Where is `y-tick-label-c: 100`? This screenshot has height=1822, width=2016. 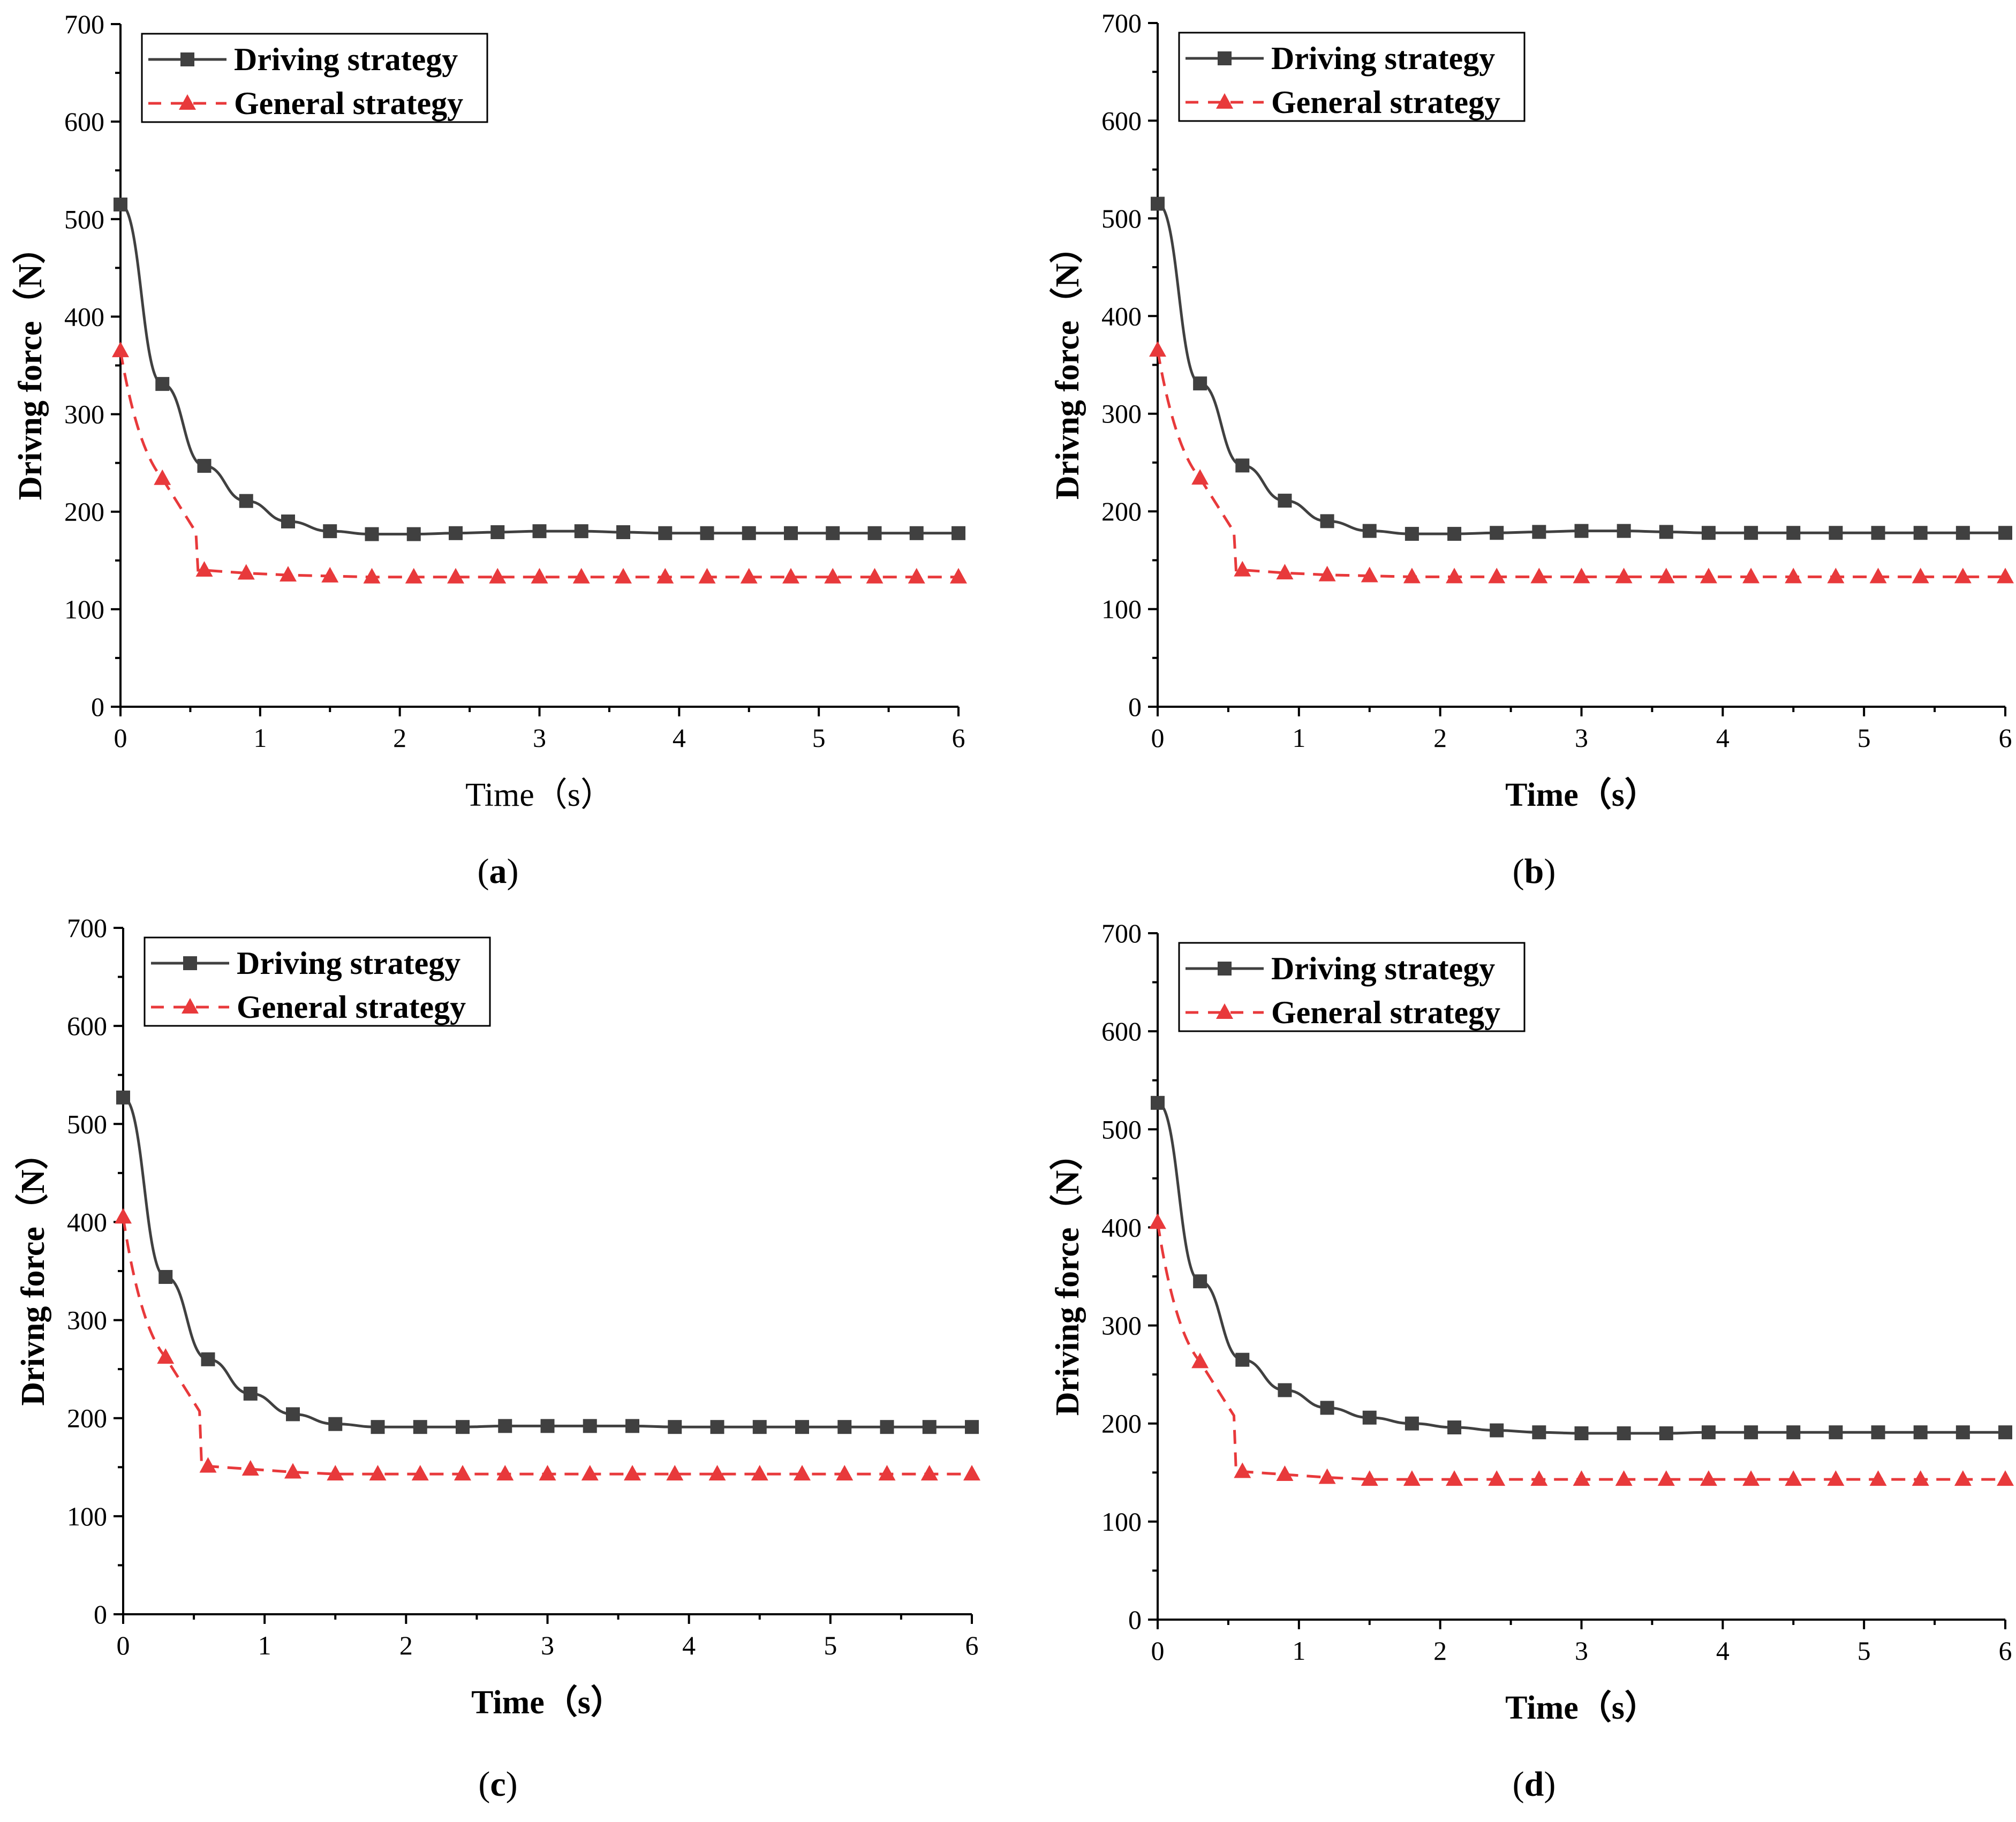
y-tick-label-c: 100 is located at coordinates (87, 1516).